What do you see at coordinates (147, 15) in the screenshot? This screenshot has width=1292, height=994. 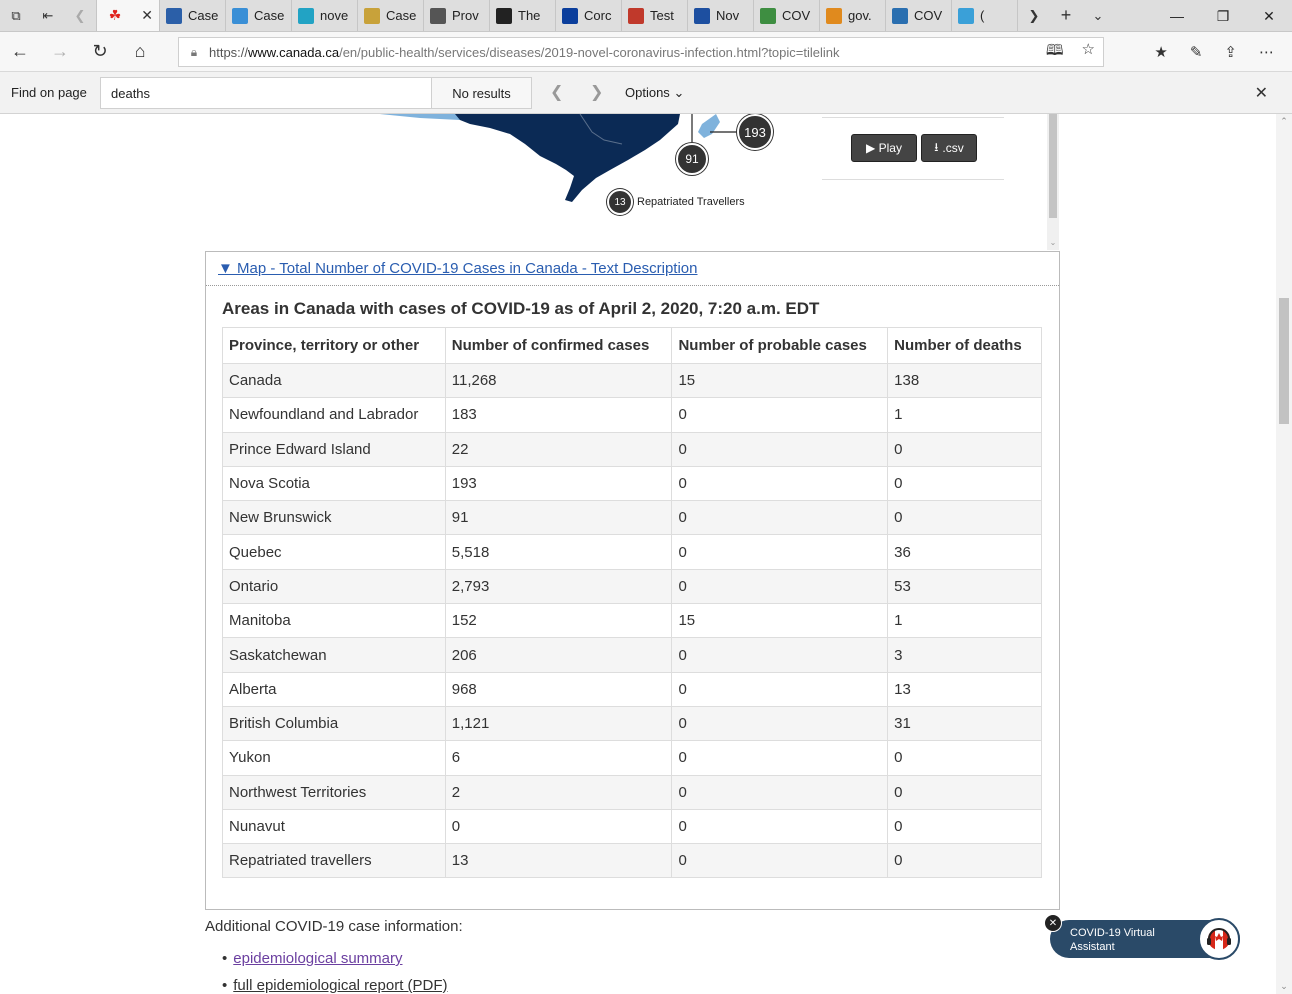 I see `close-tab-icon: ✕` at bounding box center [147, 15].